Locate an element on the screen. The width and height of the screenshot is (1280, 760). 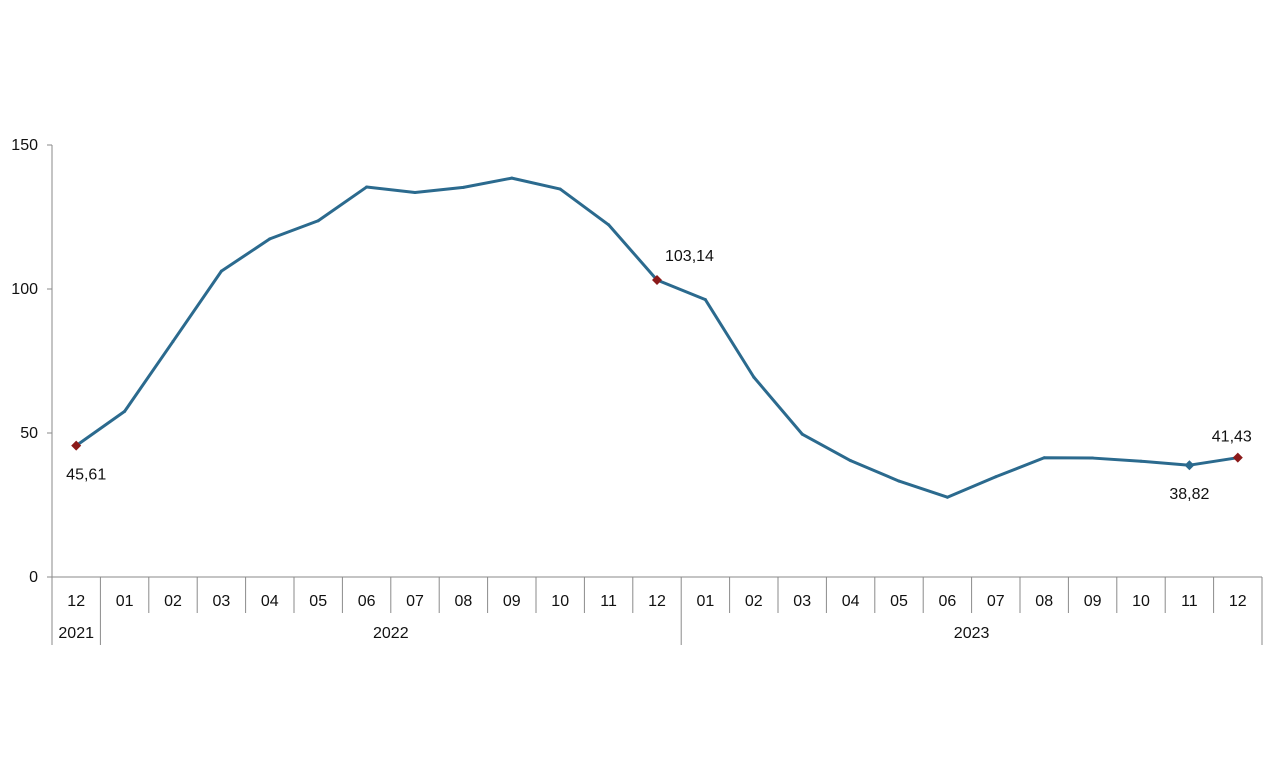
year-label: 2021 is located at coordinates (76, 633).